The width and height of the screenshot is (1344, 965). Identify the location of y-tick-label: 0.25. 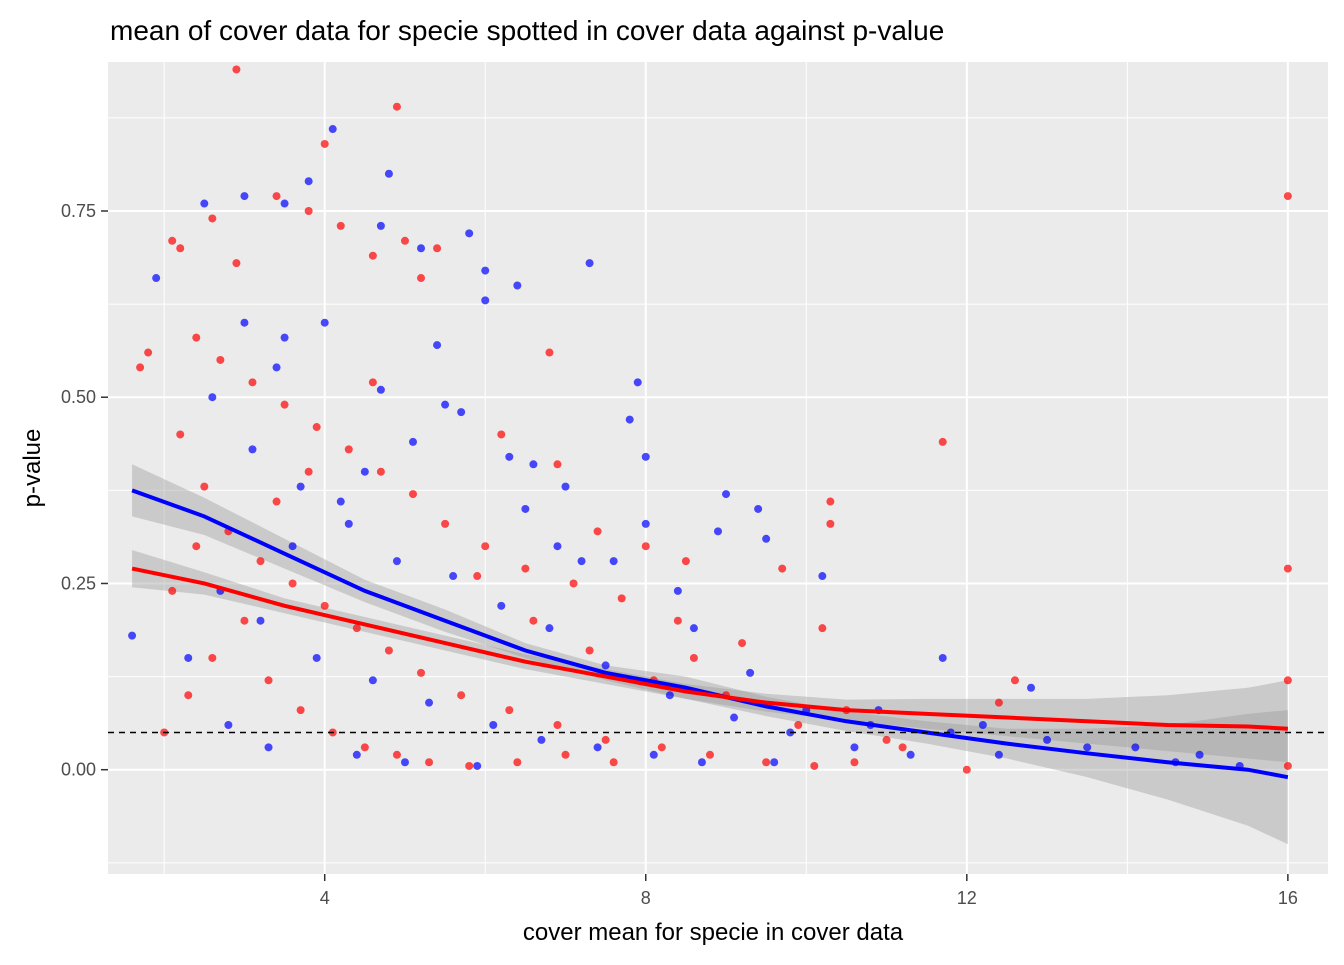
(78, 583).